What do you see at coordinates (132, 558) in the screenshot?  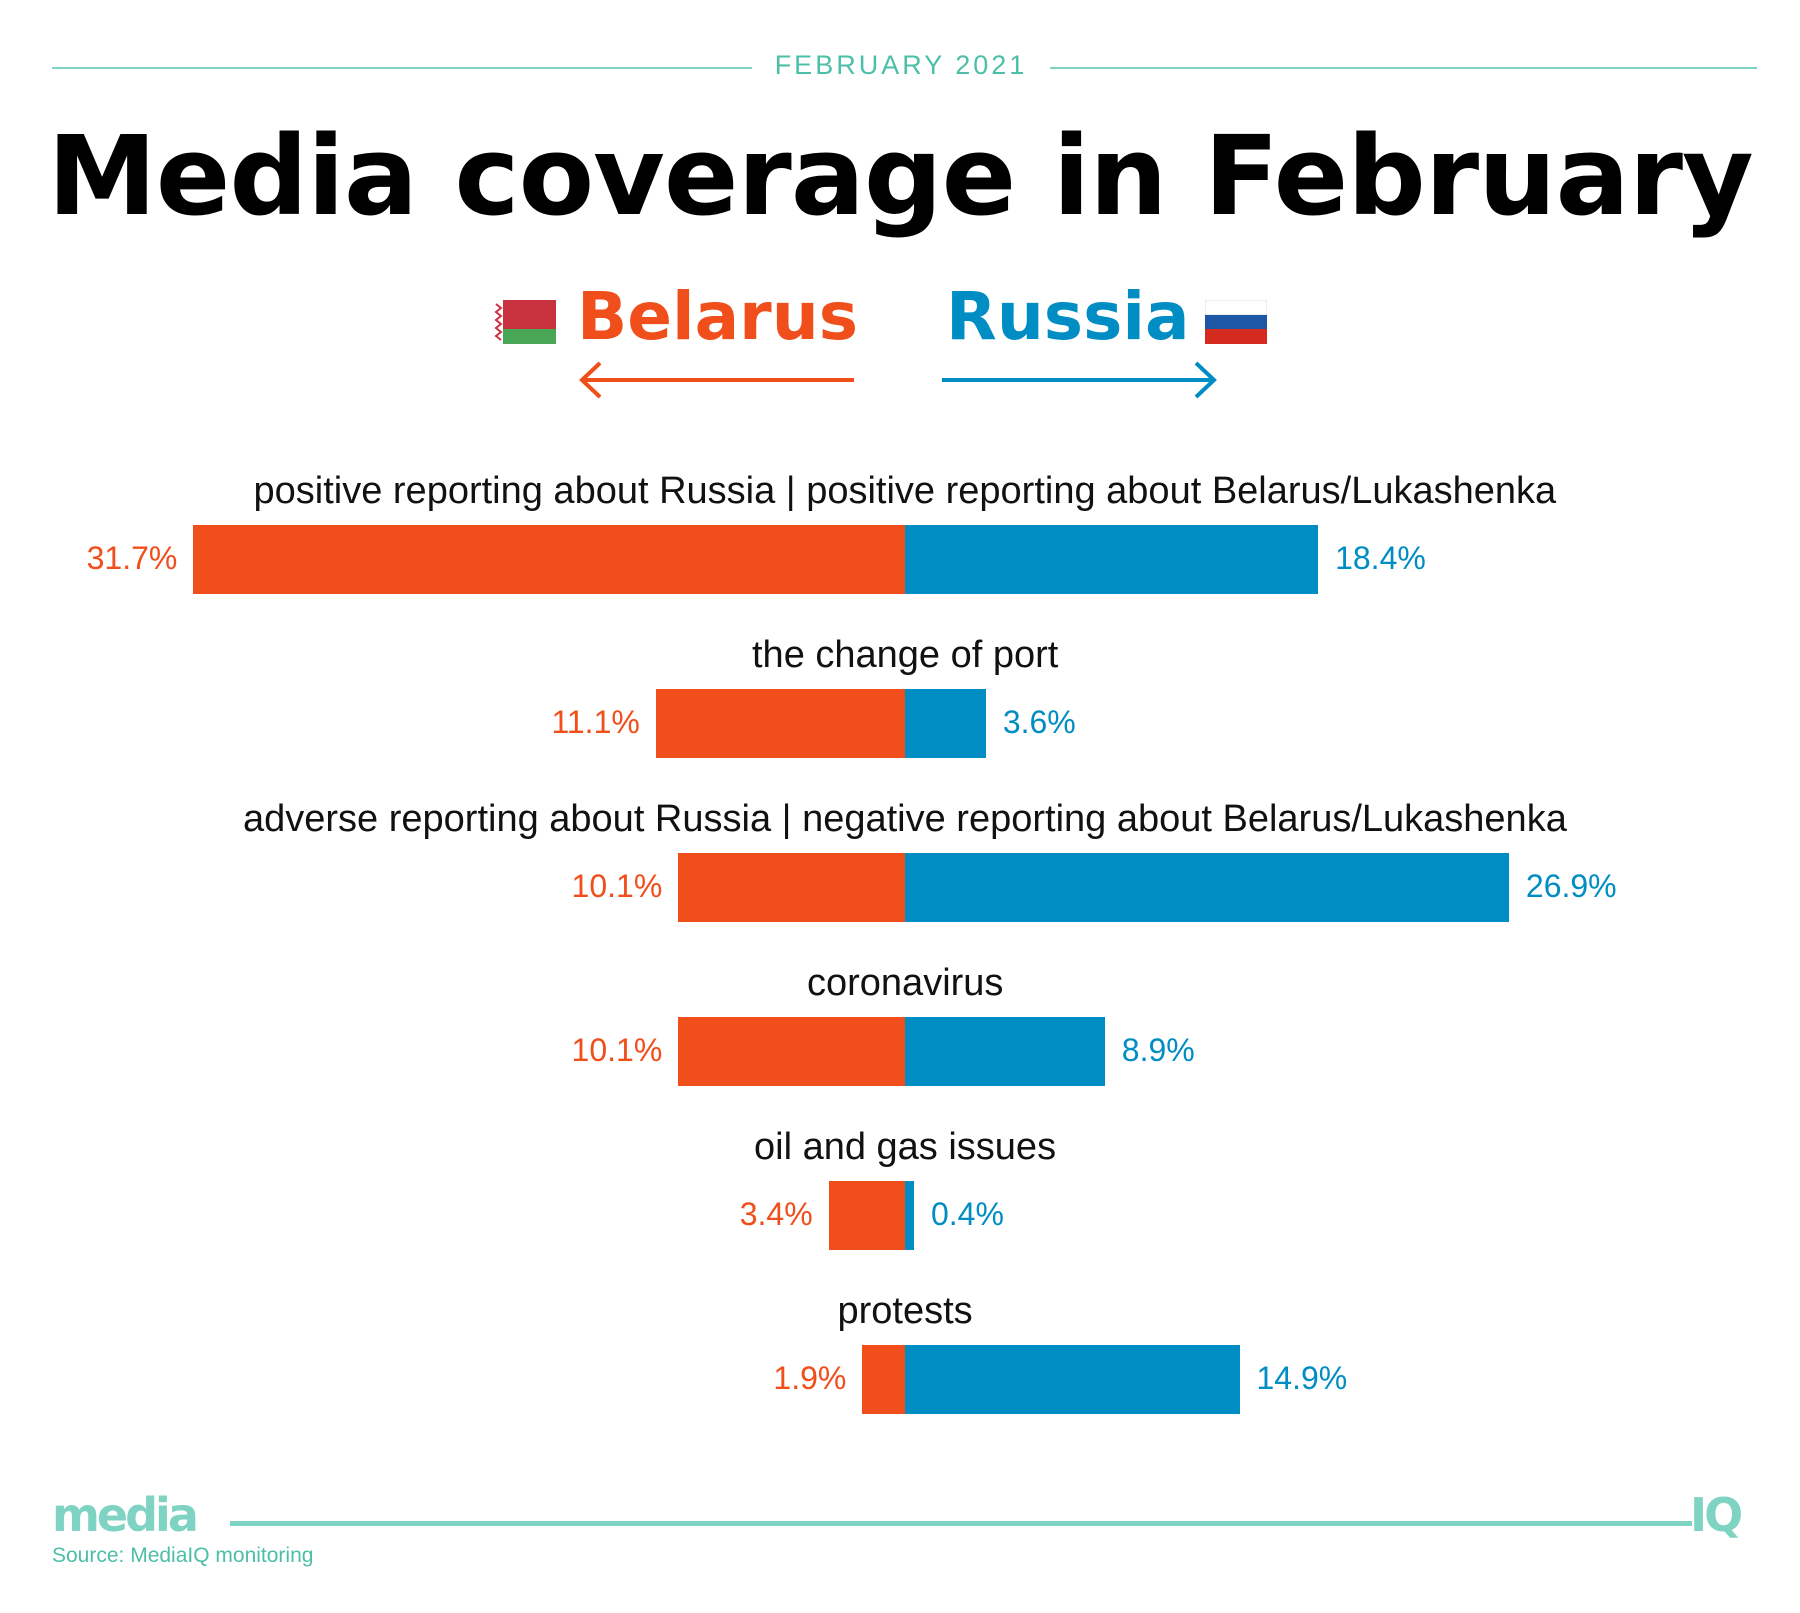 I see `belarus-value-label: 31.7%` at bounding box center [132, 558].